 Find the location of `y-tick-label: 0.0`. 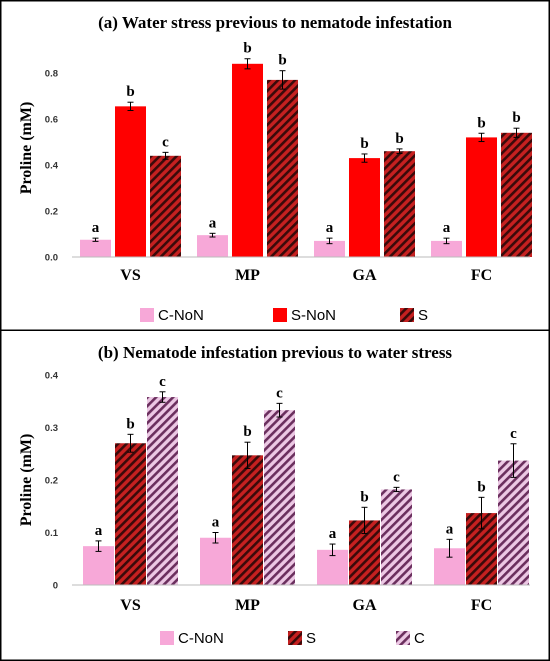

y-tick-label: 0.0 is located at coordinates (51, 258).